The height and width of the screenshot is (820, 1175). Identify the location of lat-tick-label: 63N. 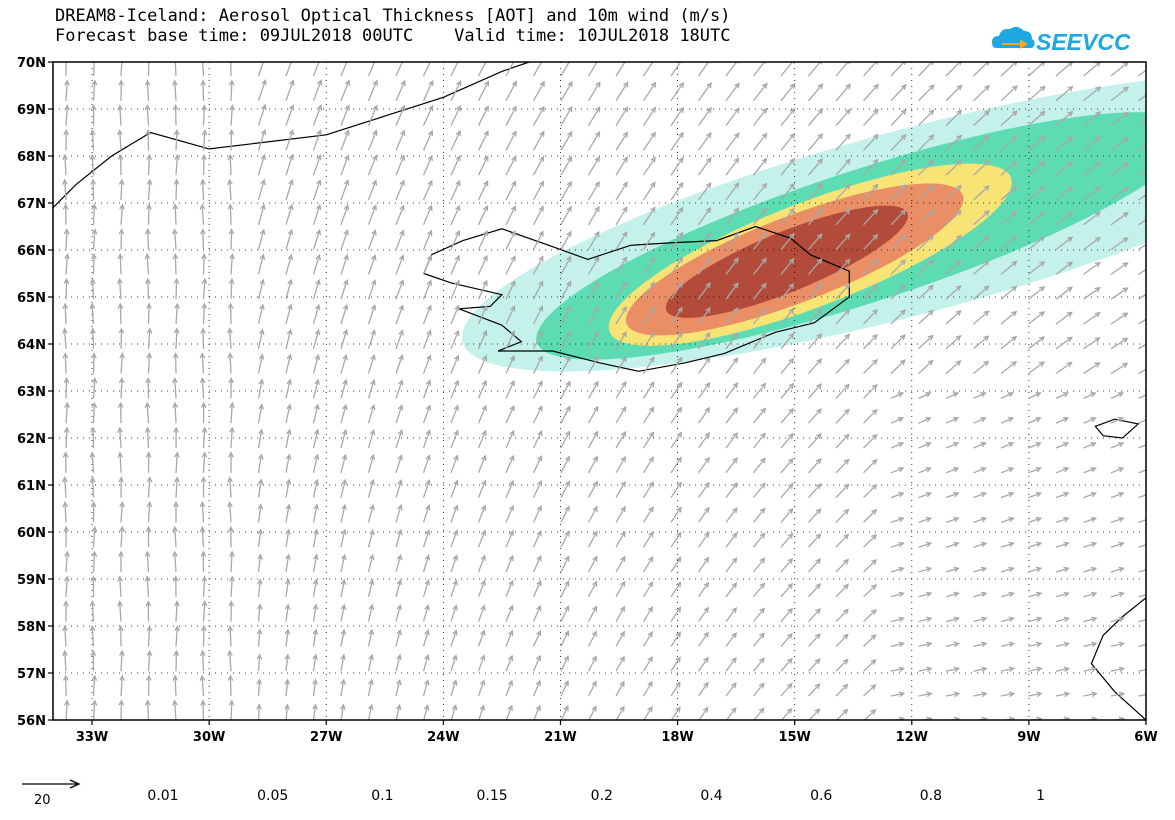
(31, 392).